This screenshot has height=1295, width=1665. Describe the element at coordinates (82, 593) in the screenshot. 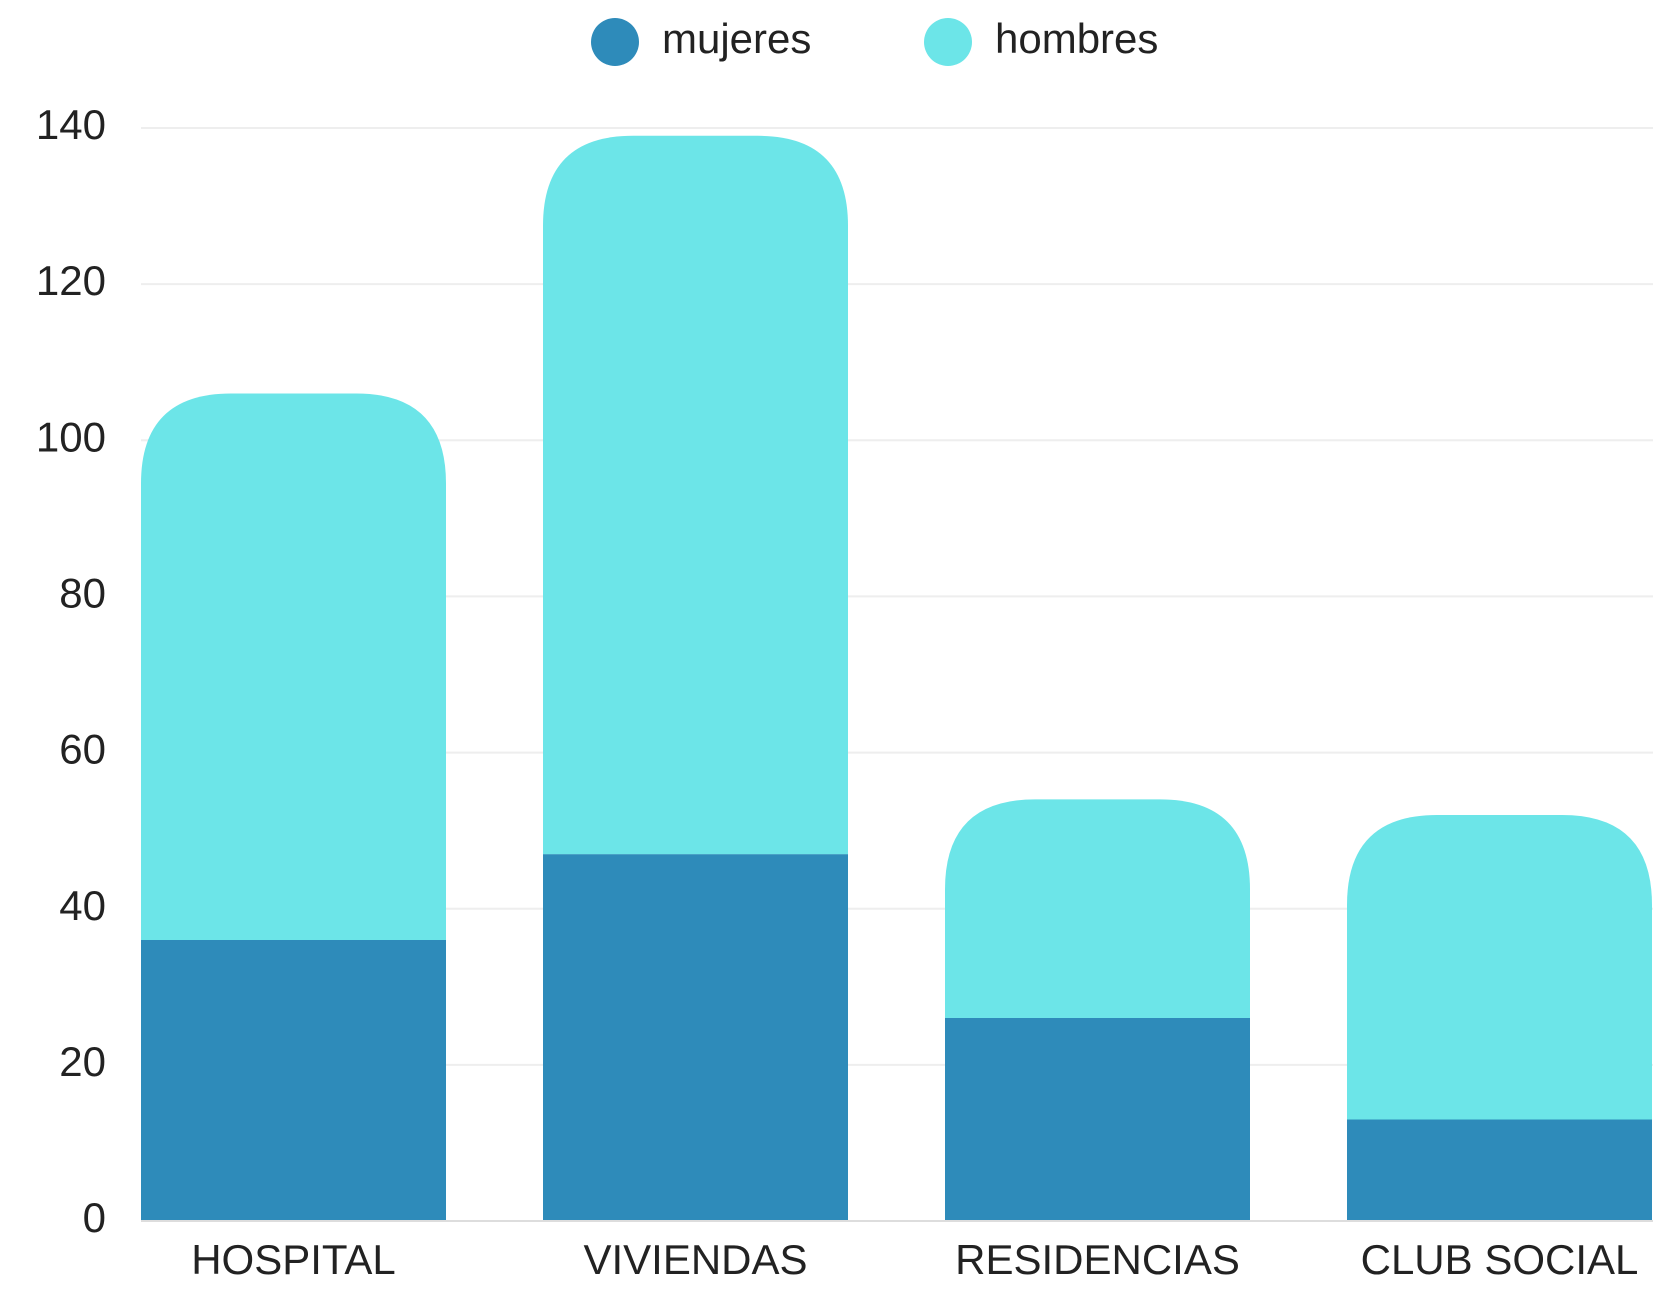

I see `y-tick-label: 80` at that location.